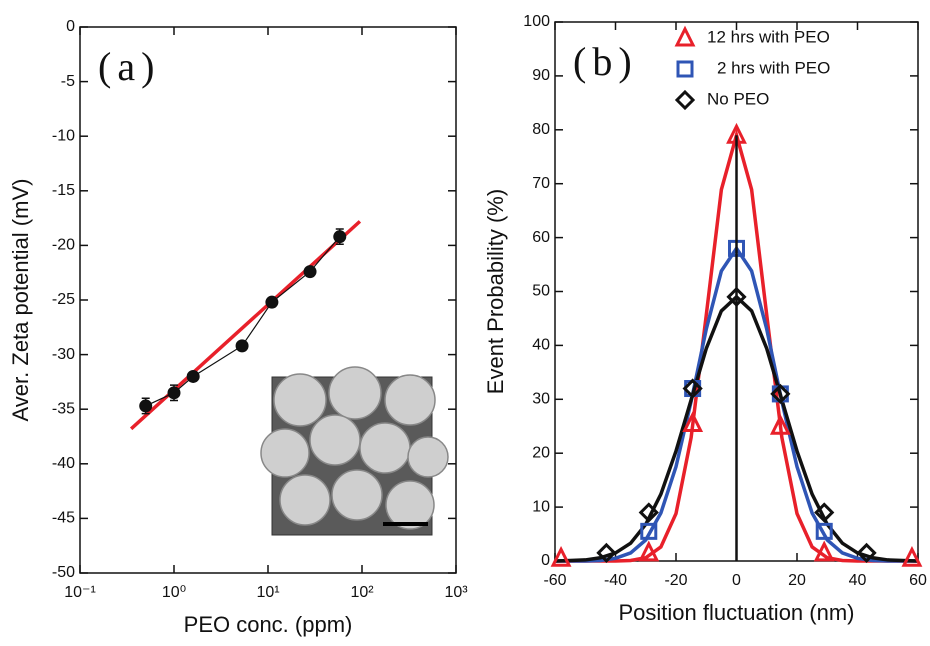  I want to click on x-tick-label: 20, so click(797, 580).